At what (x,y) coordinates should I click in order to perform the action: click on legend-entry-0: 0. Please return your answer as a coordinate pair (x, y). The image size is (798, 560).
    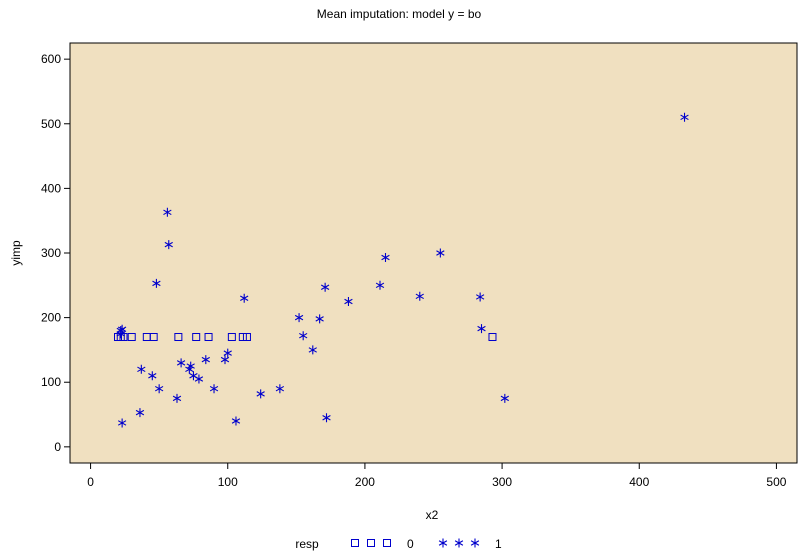
    Looking at the image, I should click on (382, 544).